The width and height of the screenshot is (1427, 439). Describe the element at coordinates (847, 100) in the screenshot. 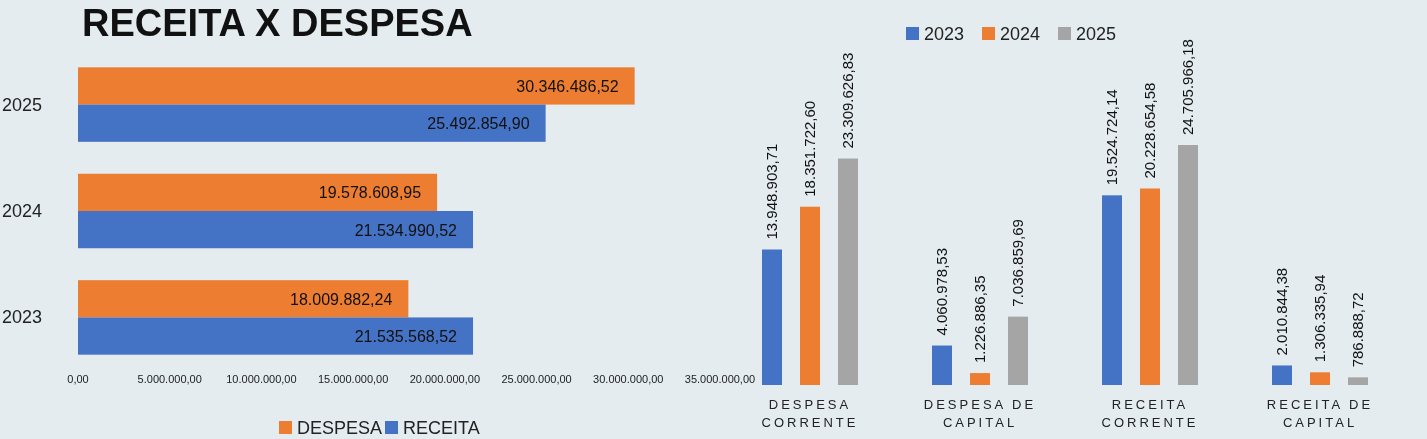

I see `data-label: 23.309.626,83` at that location.